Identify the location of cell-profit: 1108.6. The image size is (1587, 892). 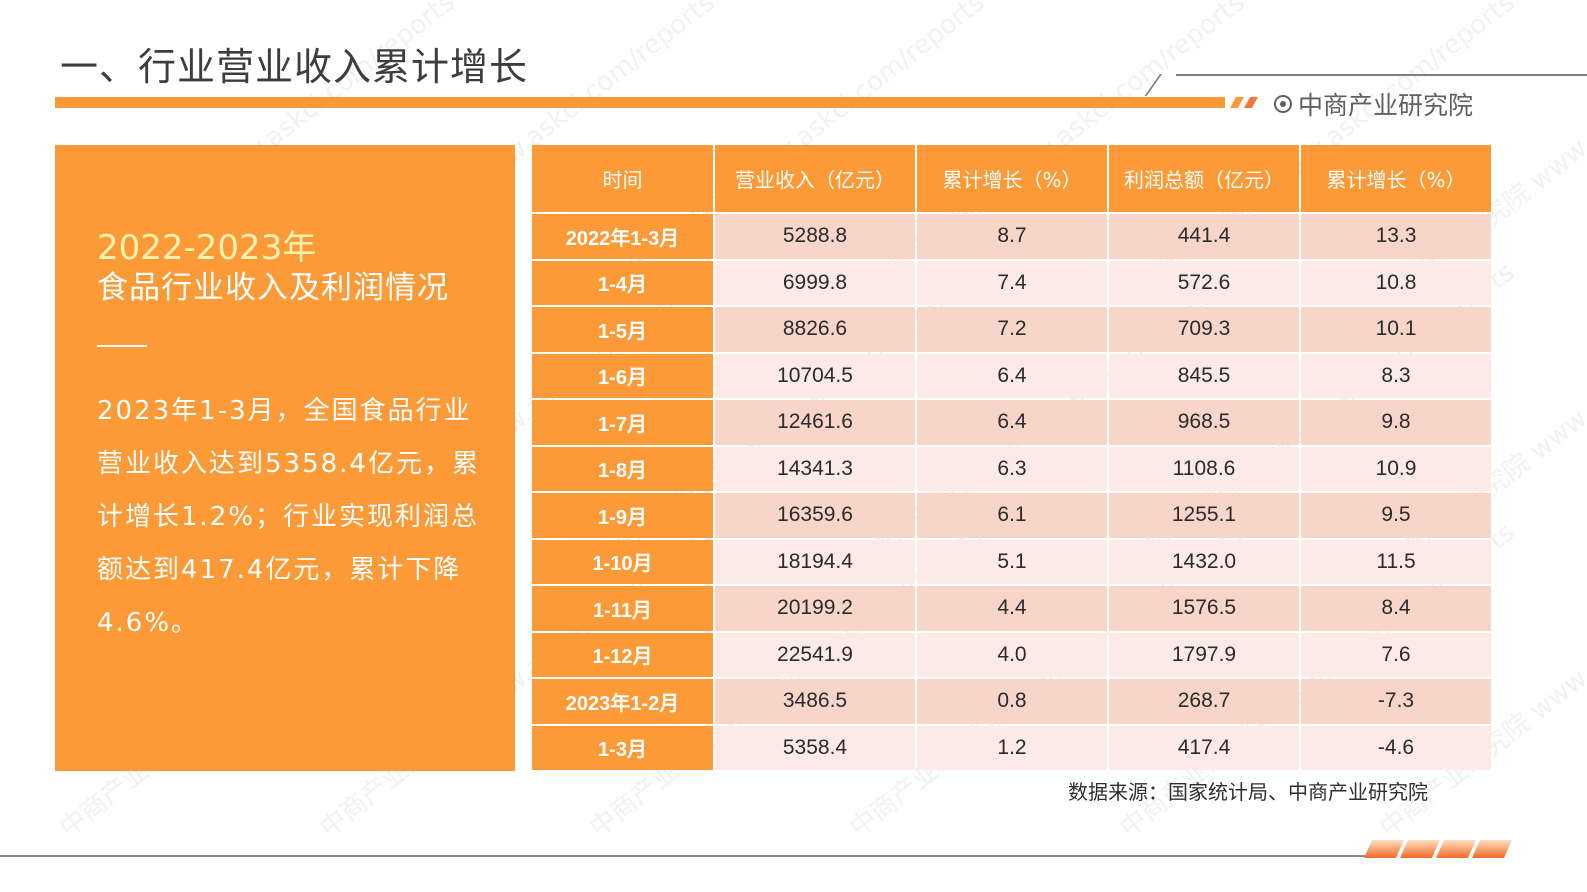
(1204, 468).